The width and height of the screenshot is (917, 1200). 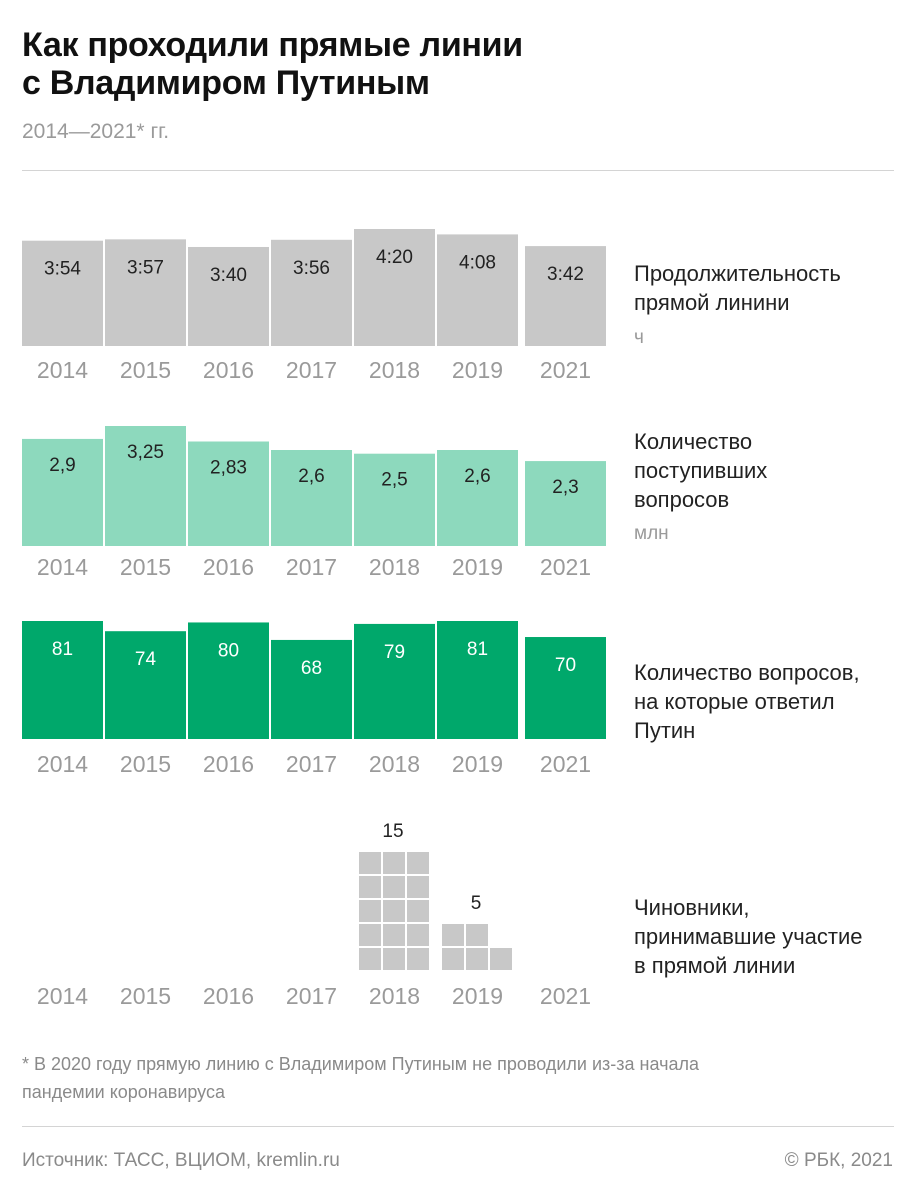 What do you see at coordinates (715, 965) in the screenshot?
I see `officials-label-line-3: в прямой линии` at bounding box center [715, 965].